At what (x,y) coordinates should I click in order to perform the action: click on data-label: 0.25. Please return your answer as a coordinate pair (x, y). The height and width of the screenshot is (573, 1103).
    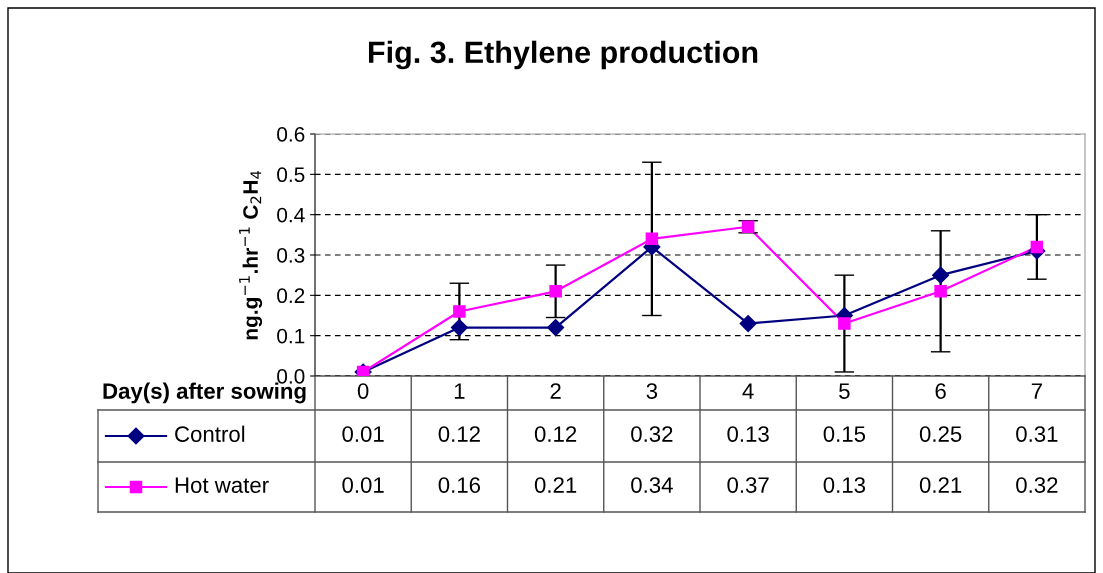
    Looking at the image, I should click on (940, 434).